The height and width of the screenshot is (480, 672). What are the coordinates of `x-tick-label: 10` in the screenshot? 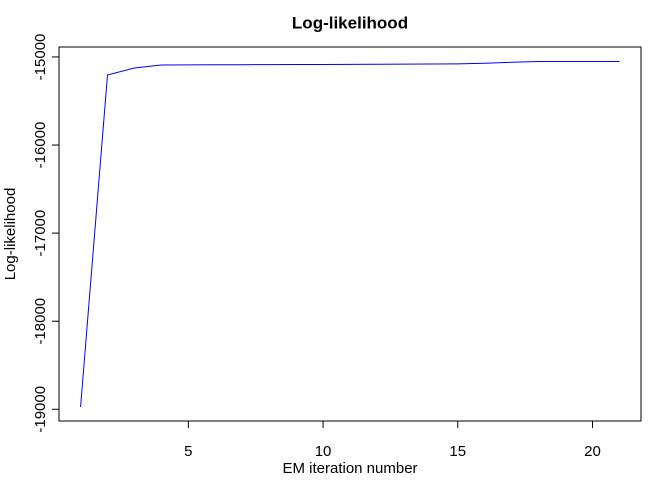 It's located at (323, 451).